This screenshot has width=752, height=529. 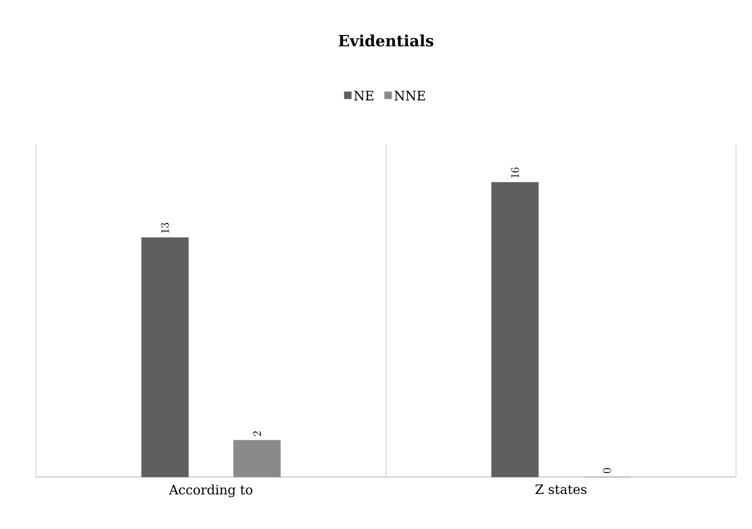 I want to click on legend-label: NNE, so click(x=409, y=95).